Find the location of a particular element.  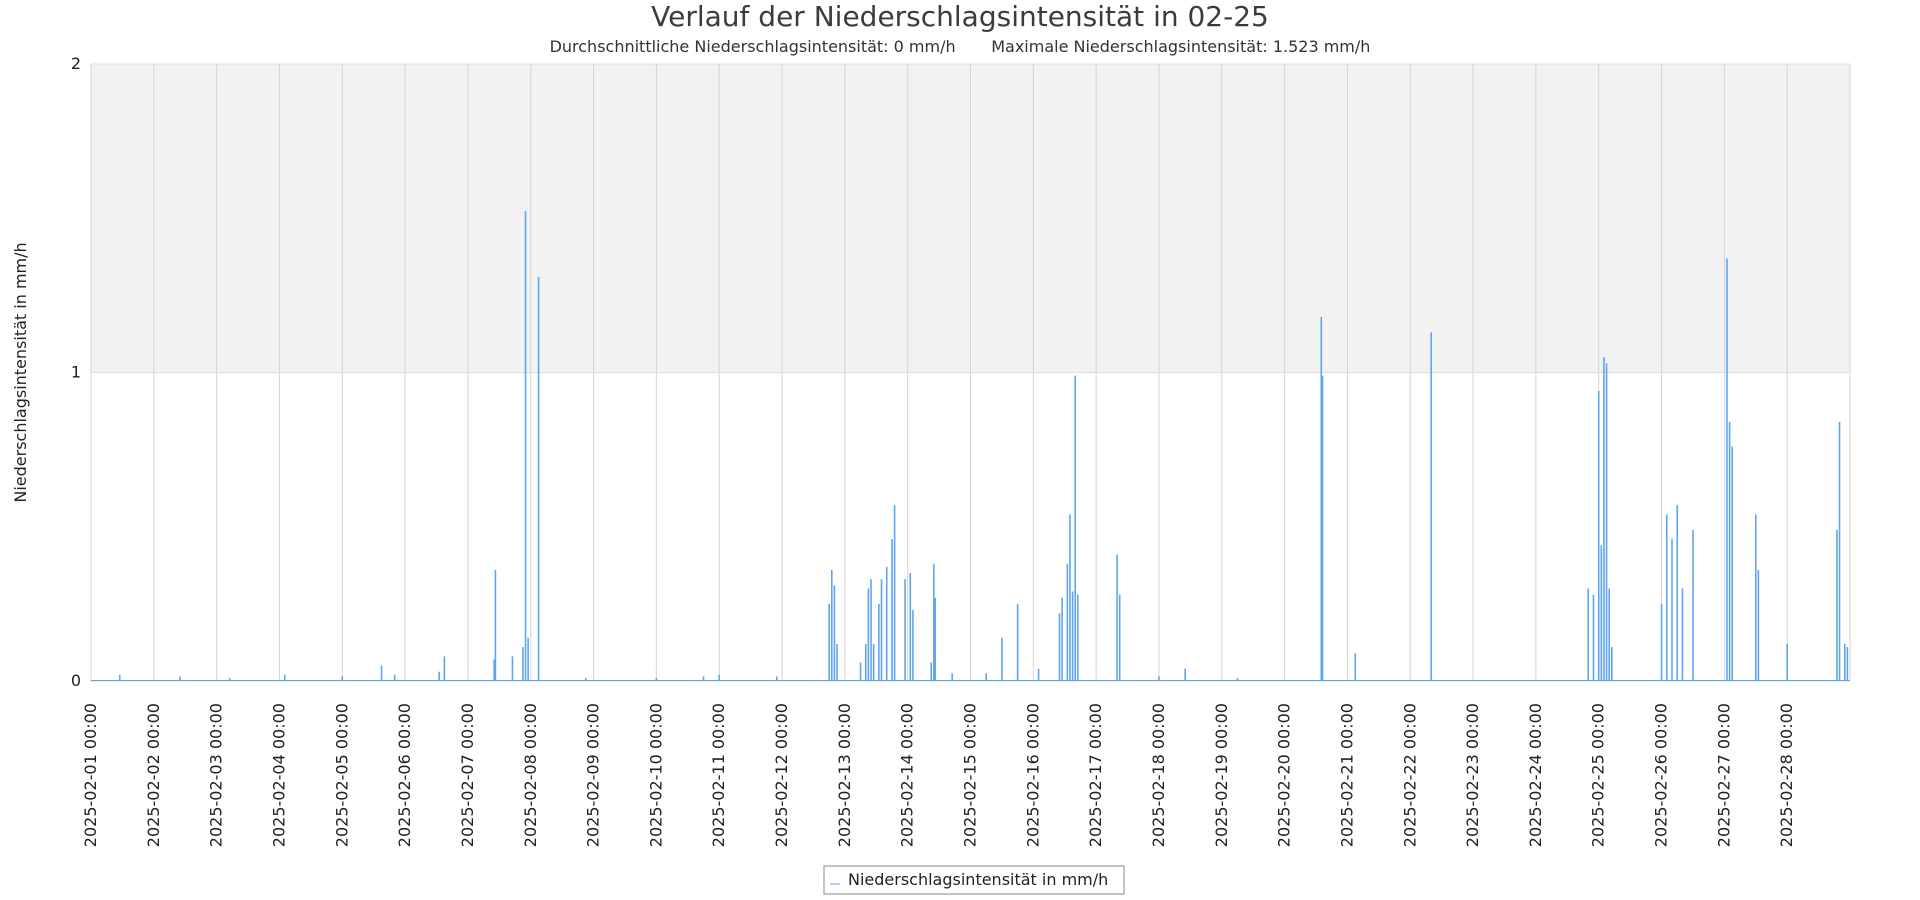

x-tick-label: 2025-02-25 00:00 is located at coordinates (1598, 775).